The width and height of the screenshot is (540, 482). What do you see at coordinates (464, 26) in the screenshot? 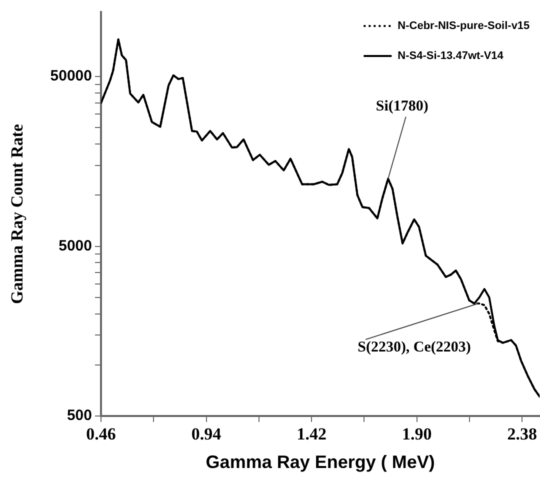
I see `legend-label: N-Cebr-NIS-pure-Soil-v15` at bounding box center [464, 26].